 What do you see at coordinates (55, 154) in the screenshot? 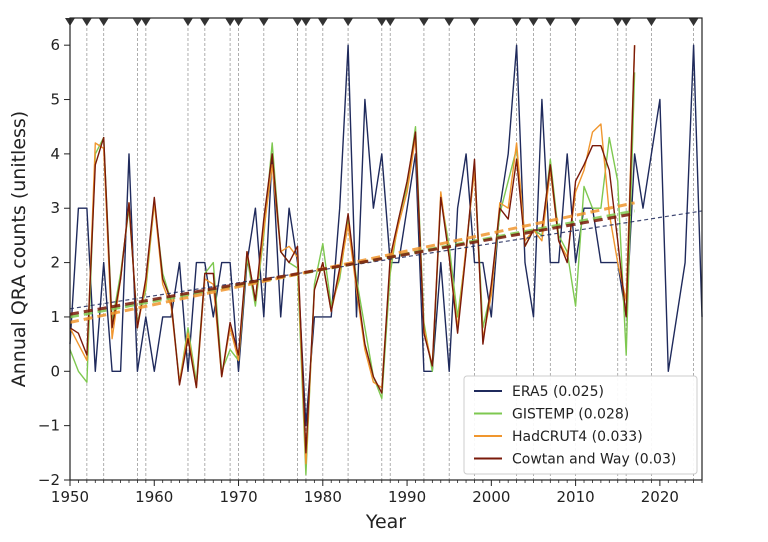
I see `y-tick-label-4: 4` at bounding box center [55, 154].